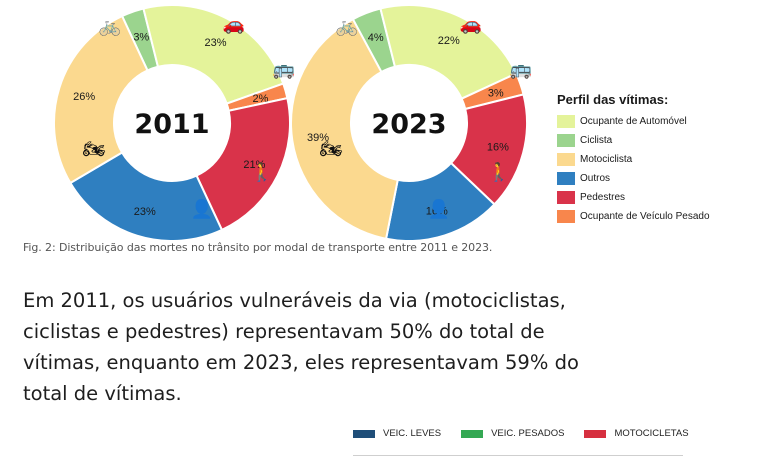  I want to click on legend-item-veiculo-pesado: Ocupante de Veículo Pesado, so click(657, 216).